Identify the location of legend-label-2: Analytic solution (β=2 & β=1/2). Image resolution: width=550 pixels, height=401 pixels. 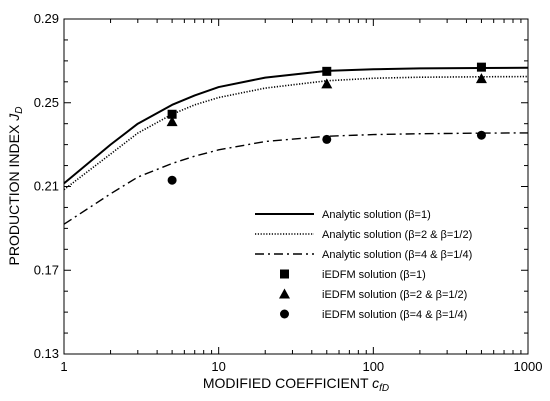
(397, 235).